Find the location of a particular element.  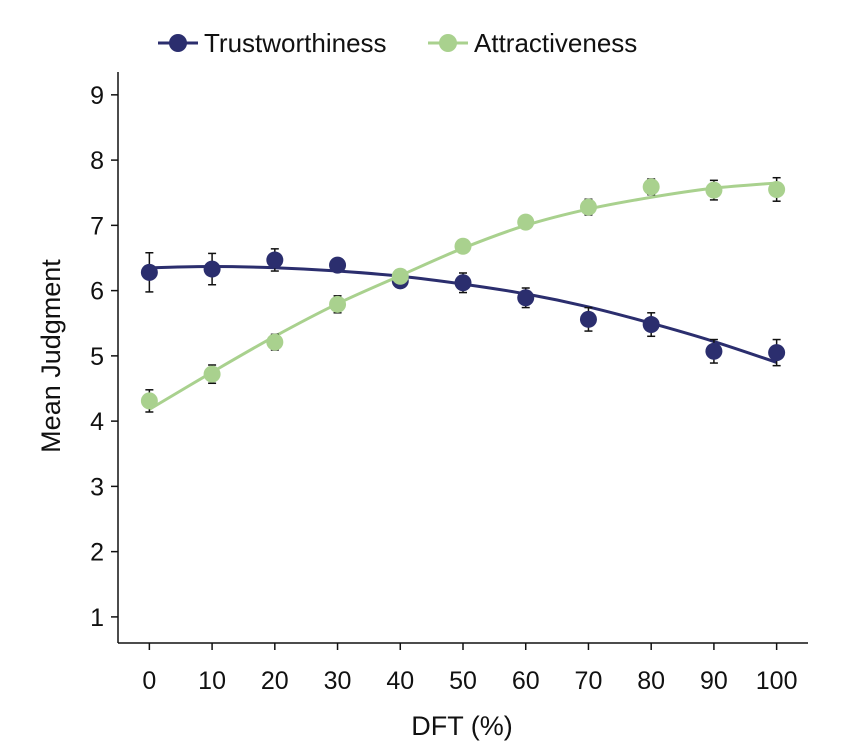

y-tick-label: 4 is located at coordinates (97, 422).